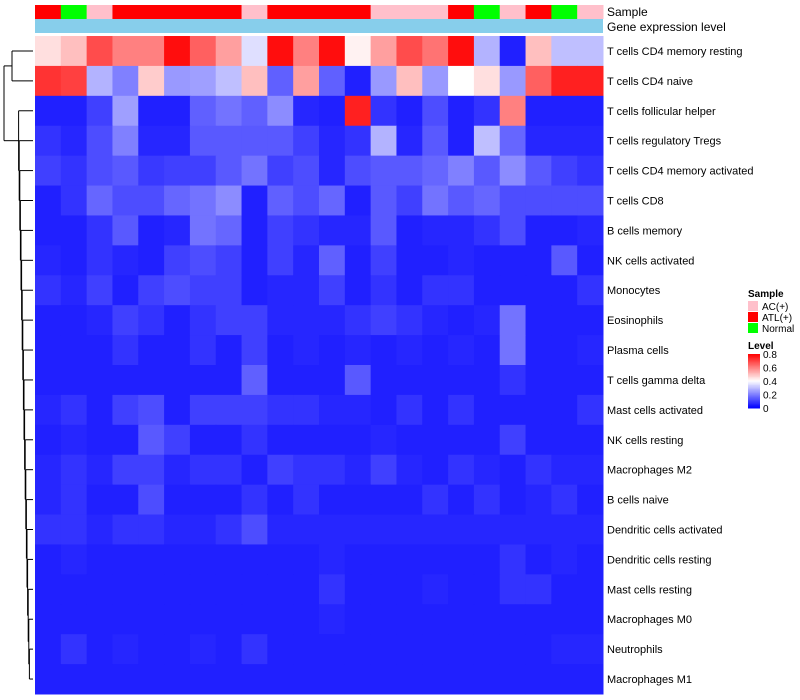 The width and height of the screenshot is (800, 700). Describe the element at coordinates (675, 52) in the screenshot. I see `row-label: T cells CD4 memory resting` at that location.